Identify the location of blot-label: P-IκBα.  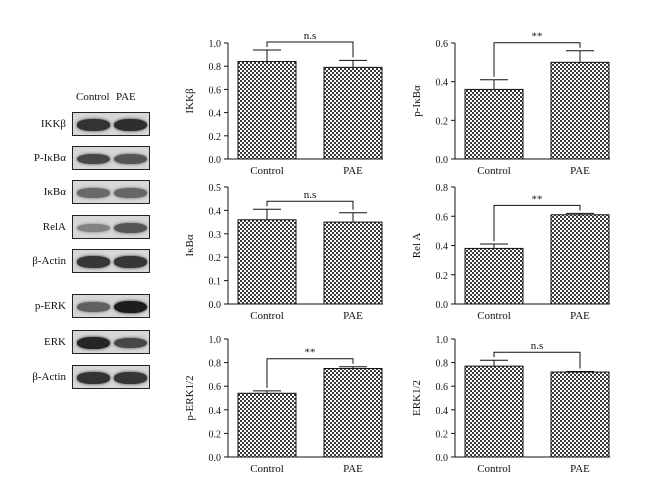
(49, 158).